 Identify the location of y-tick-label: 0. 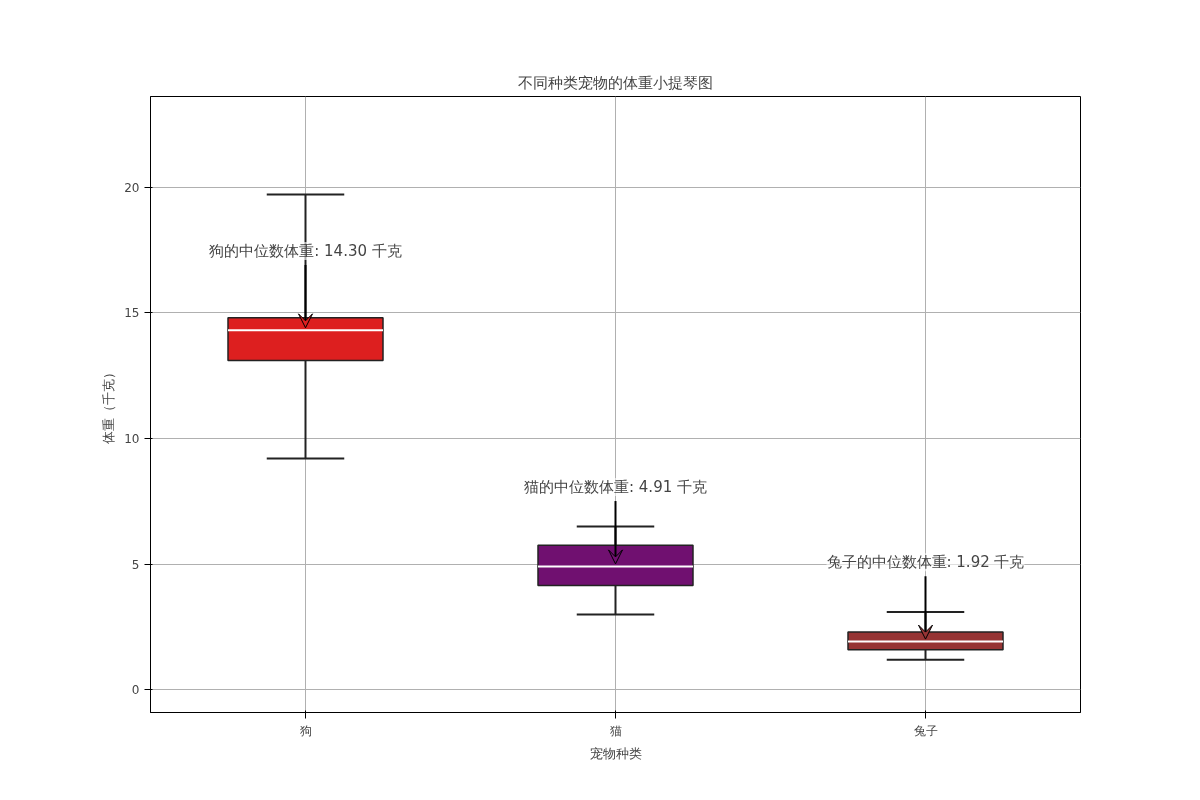
(135, 690).